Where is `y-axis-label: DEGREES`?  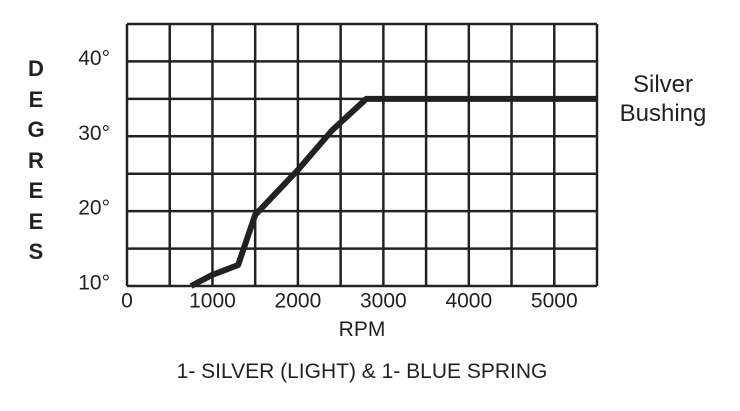
y-axis-label: DEGREES is located at coordinates (36, 160).